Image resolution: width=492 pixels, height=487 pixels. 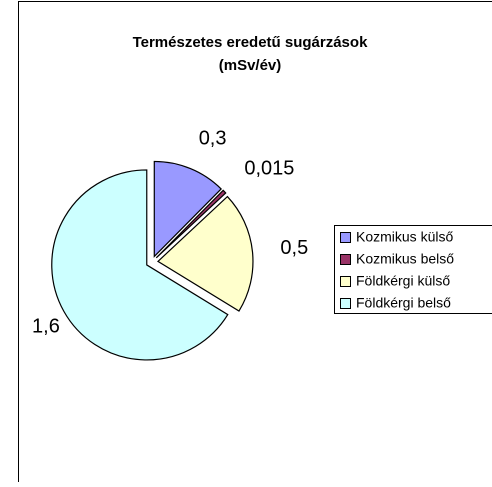 I want to click on legend-label: Földkérgi külső, so click(x=403, y=281).